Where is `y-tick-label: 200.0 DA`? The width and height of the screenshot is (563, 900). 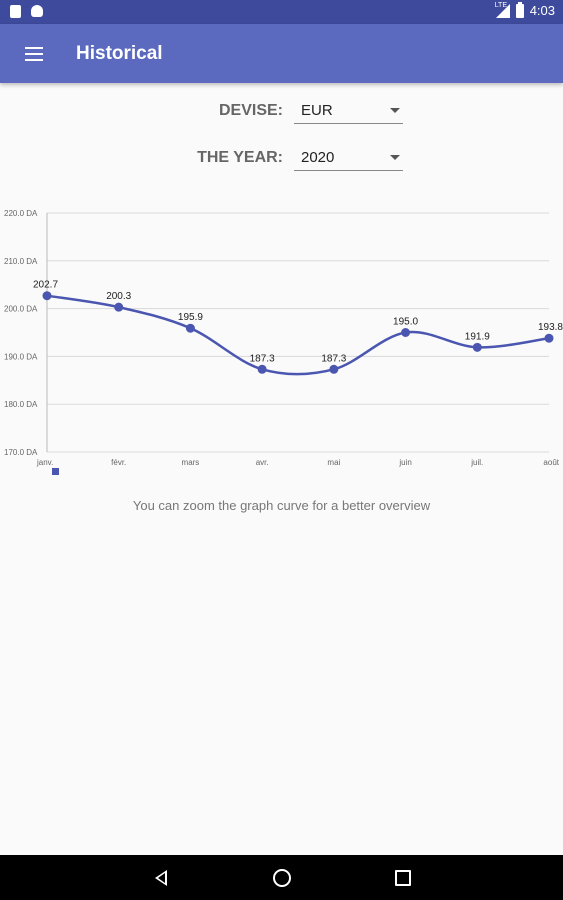
y-tick-label: 200.0 DA is located at coordinates (21, 309).